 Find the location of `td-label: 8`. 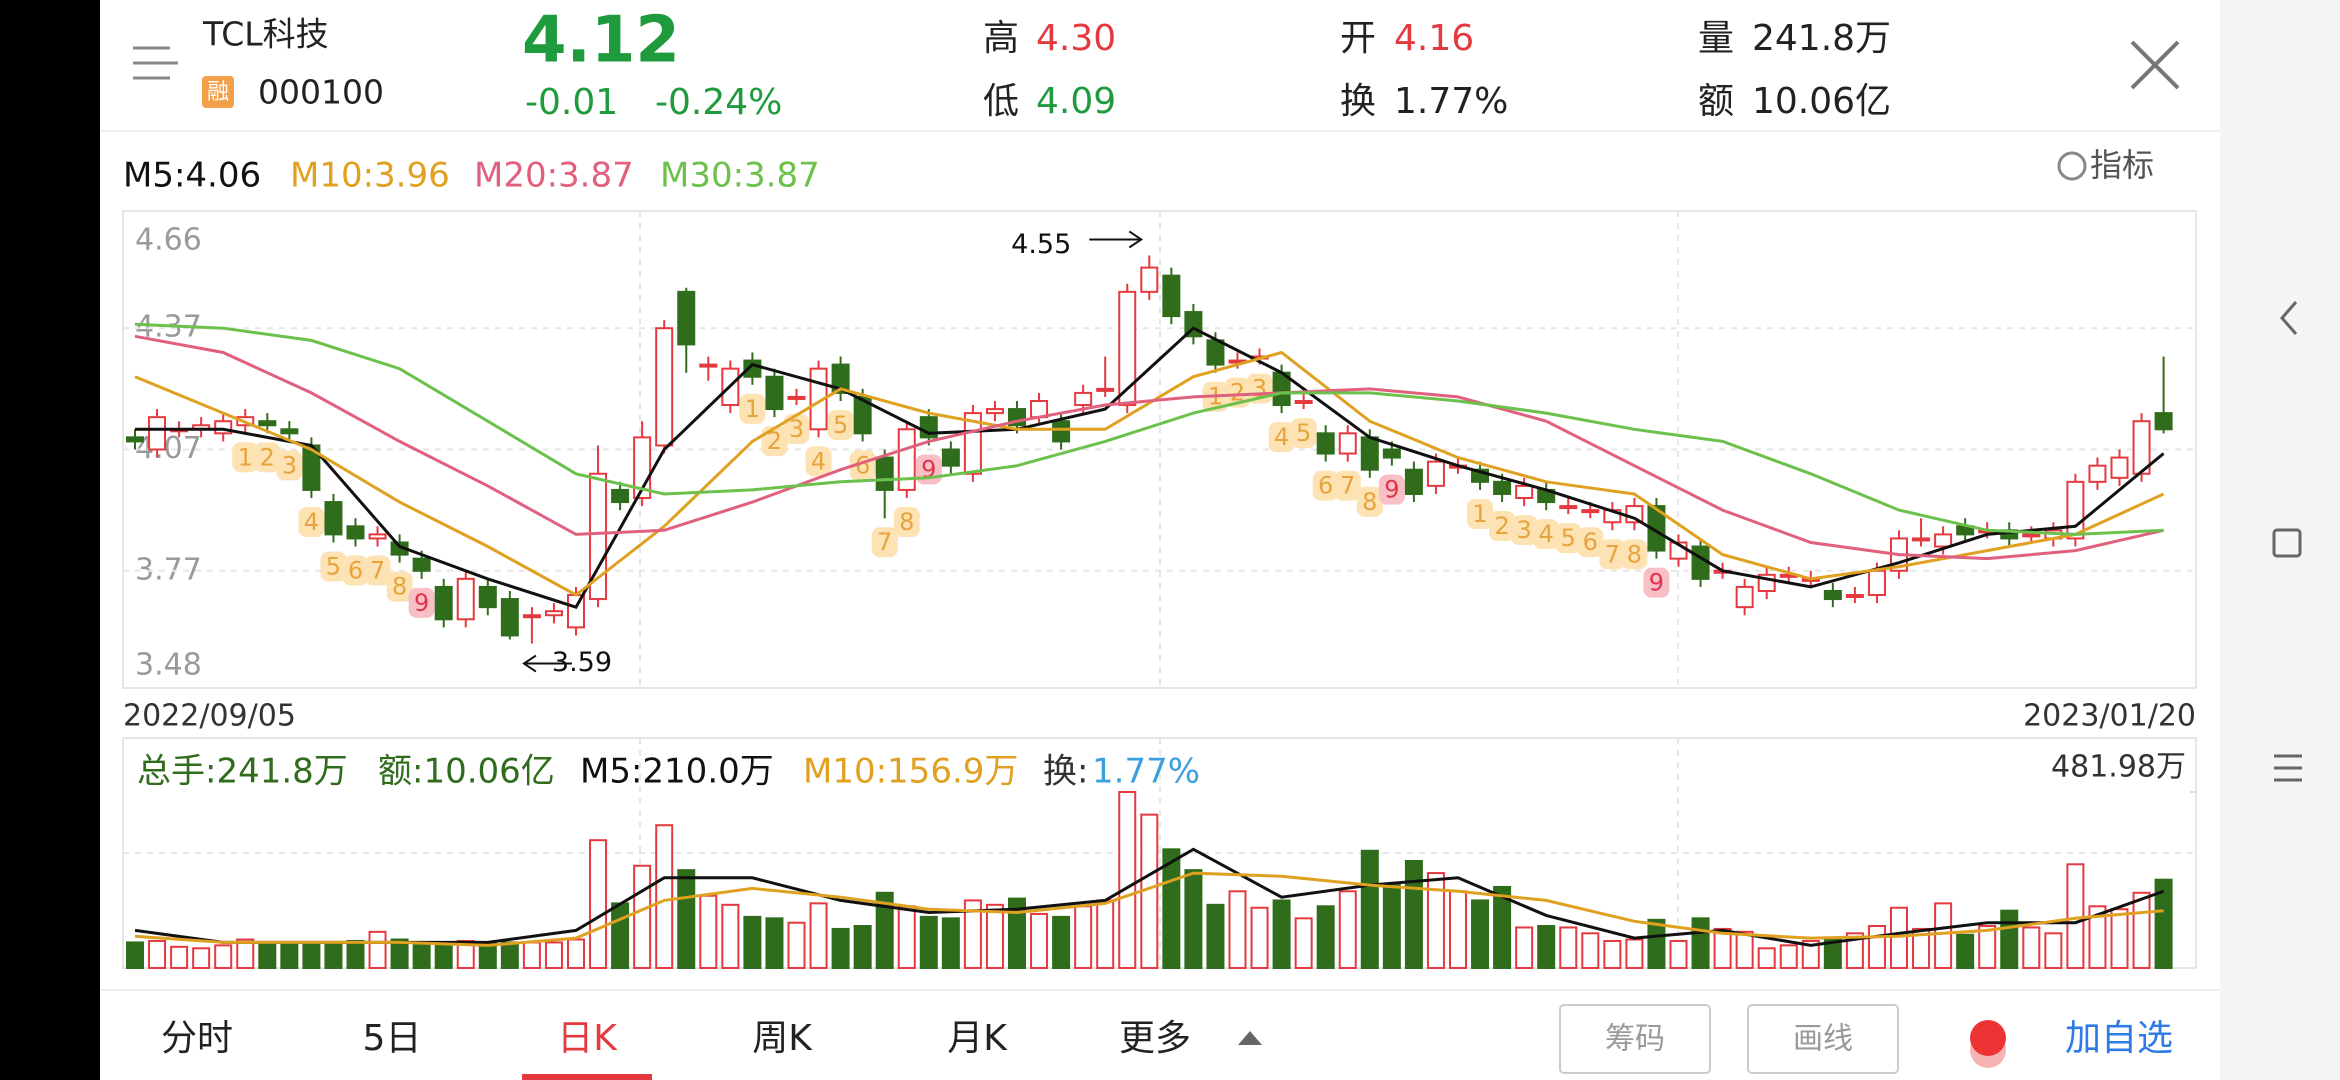

td-label: 8 is located at coordinates (399, 587).